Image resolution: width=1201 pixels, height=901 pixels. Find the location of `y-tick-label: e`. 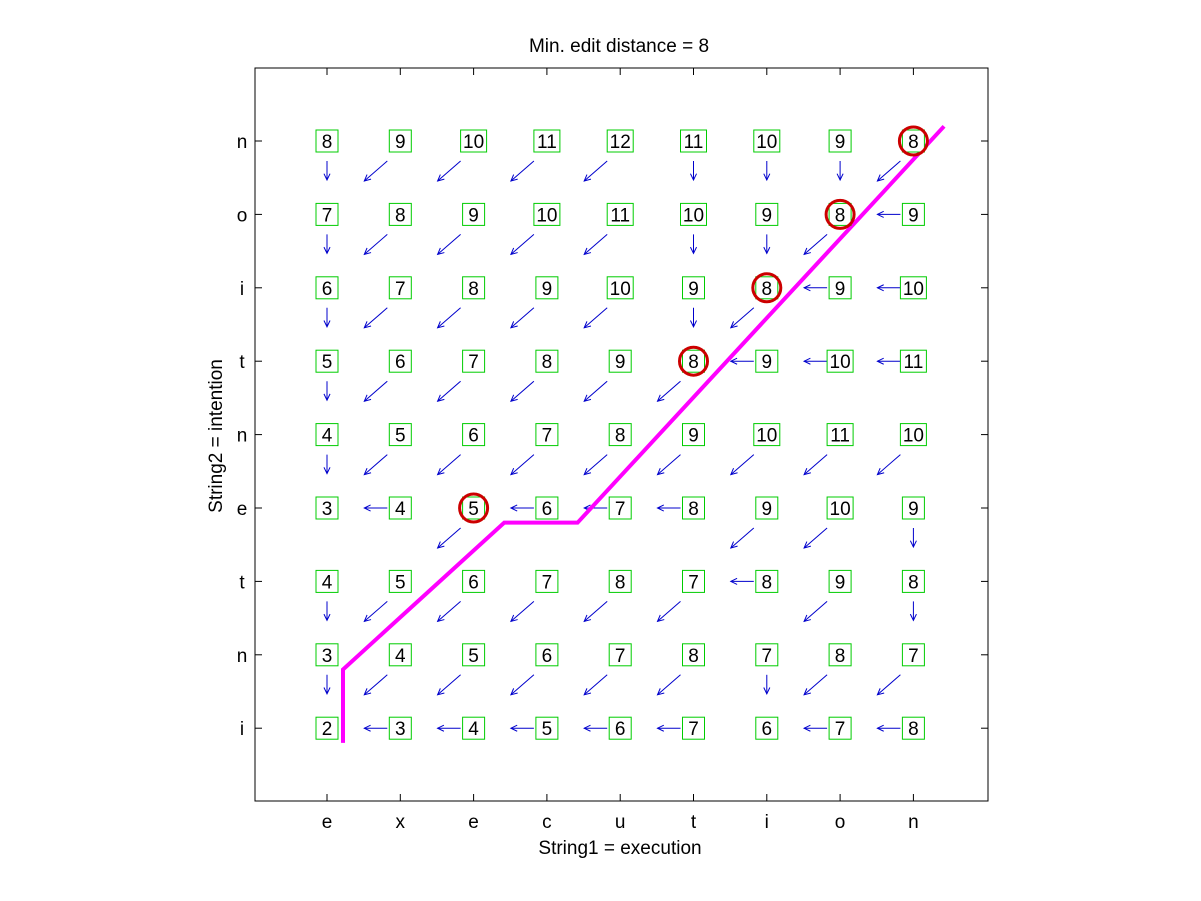

y-tick-label: e is located at coordinates (242, 509).